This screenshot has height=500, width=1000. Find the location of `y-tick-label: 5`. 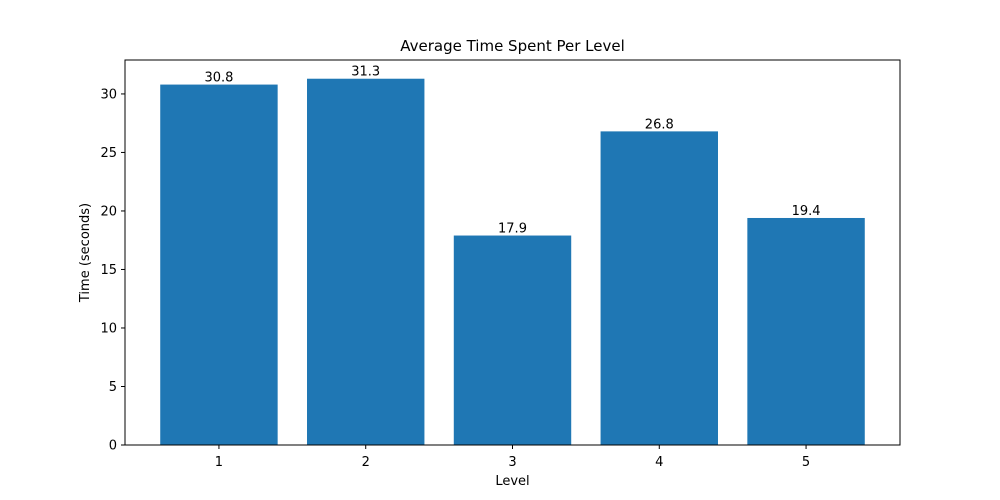

y-tick-label: 5 is located at coordinates (113, 387).